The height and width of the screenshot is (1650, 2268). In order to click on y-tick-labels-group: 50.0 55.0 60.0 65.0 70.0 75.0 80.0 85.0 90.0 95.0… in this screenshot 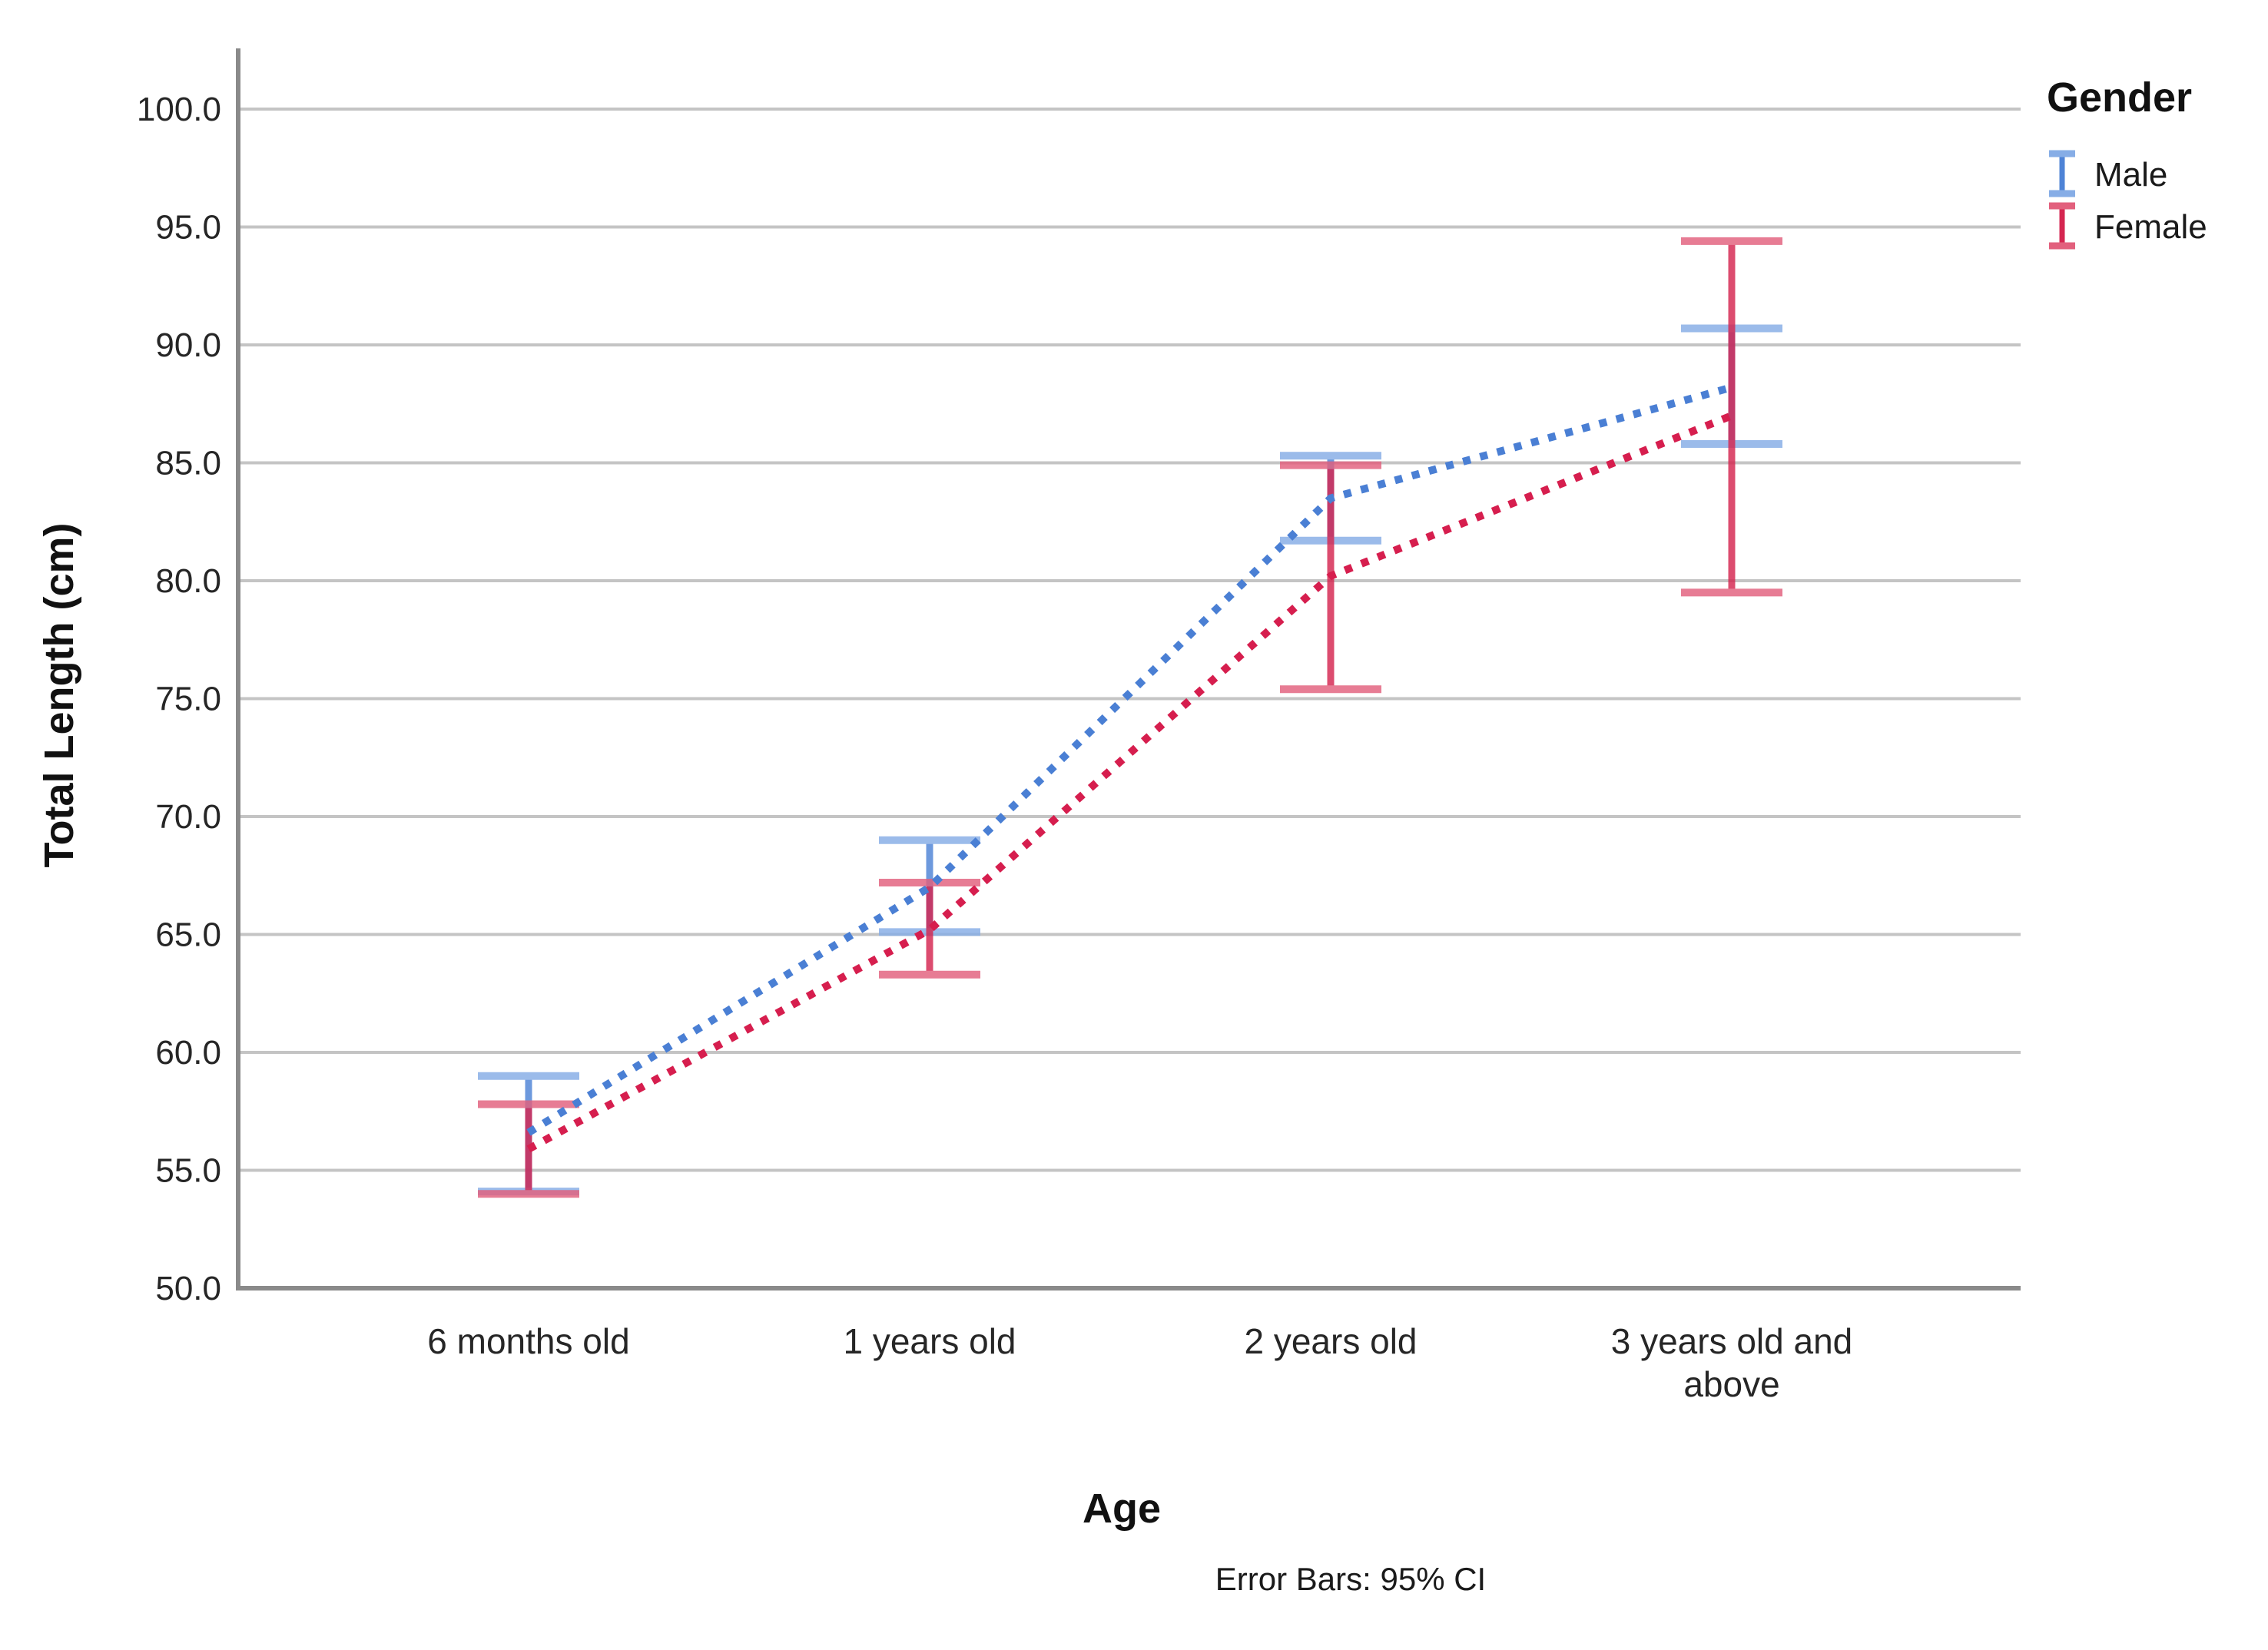, I will do `click(179, 699)`.